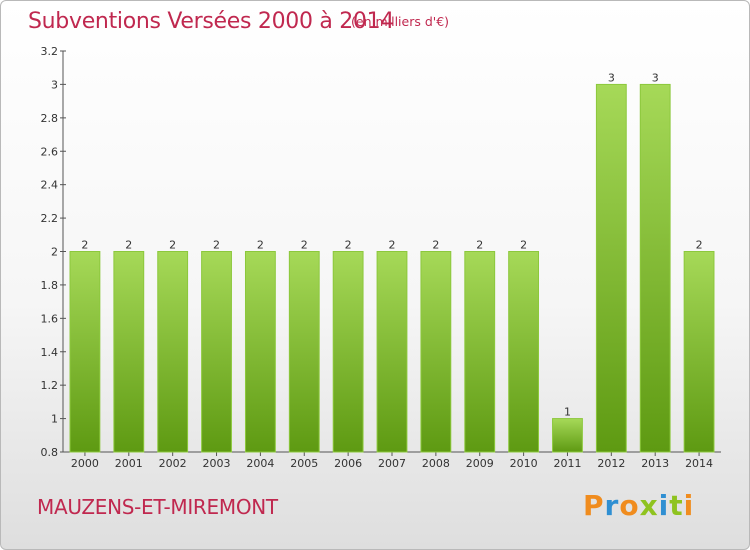 The width and height of the screenshot is (750, 550). I want to click on bar-2001, so click(129, 352).